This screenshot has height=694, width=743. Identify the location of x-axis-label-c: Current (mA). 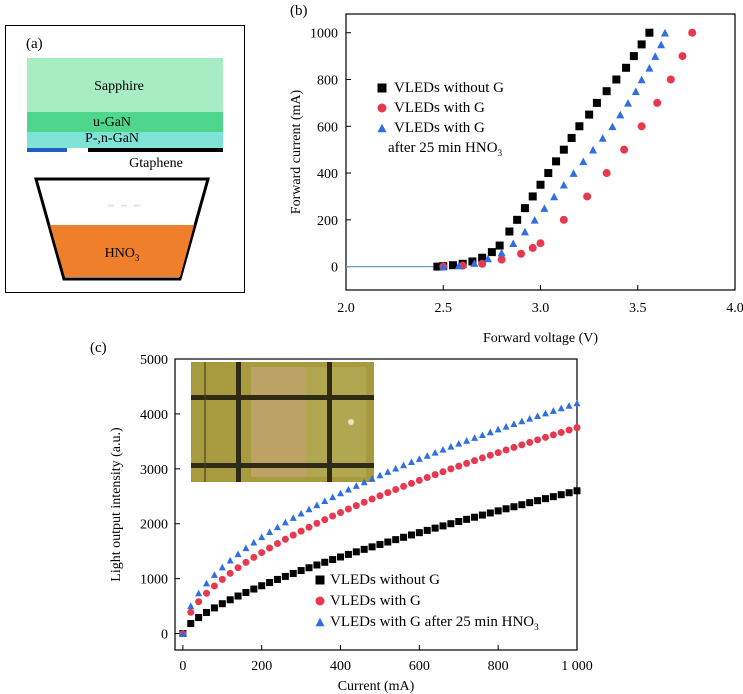
(376, 686).